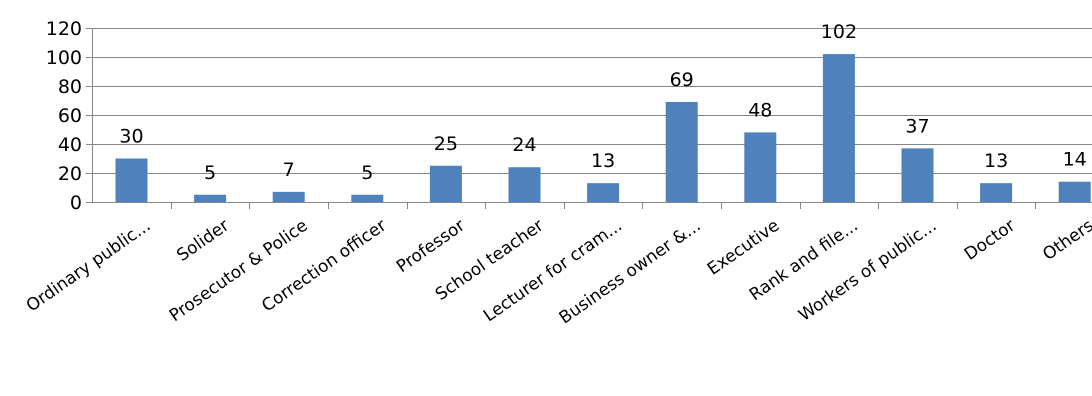 This screenshot has width=1092, height=396. I want to click on data-label: 25, so click(446, 144).